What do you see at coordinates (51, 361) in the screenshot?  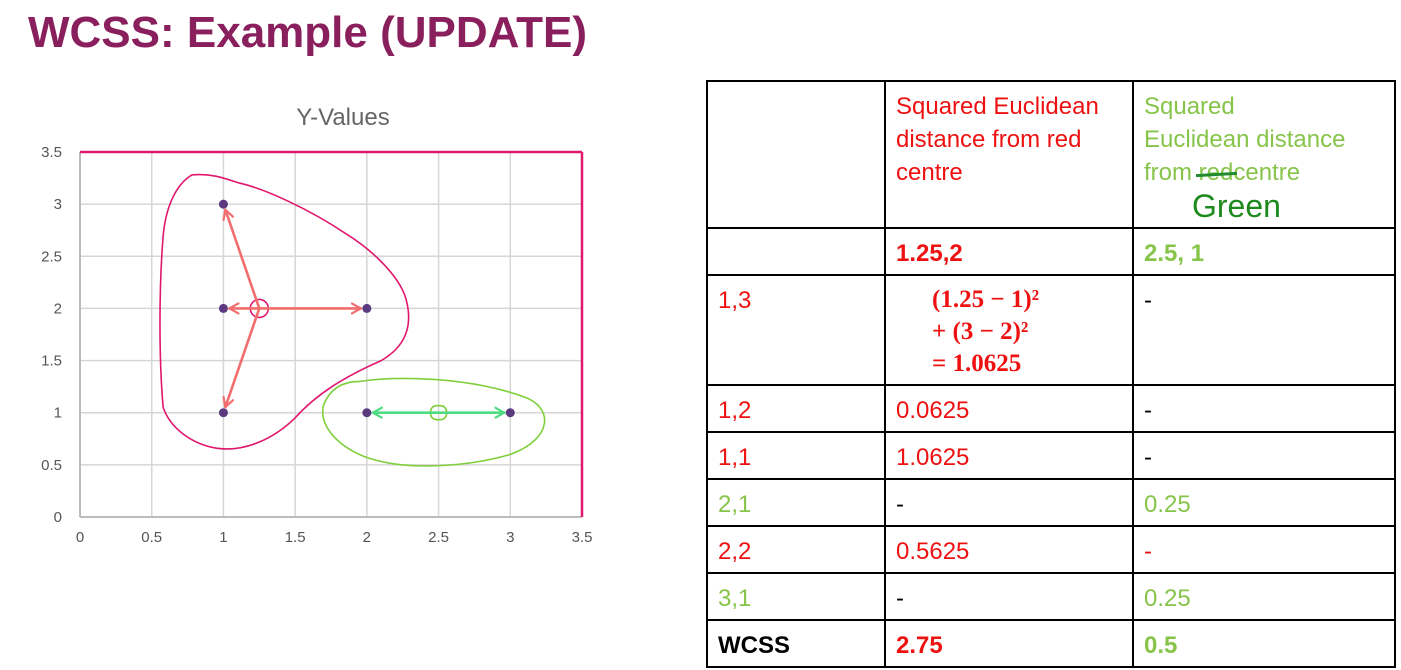 I see `y-tick-label: 1.5` at bounding box center [51, 361].